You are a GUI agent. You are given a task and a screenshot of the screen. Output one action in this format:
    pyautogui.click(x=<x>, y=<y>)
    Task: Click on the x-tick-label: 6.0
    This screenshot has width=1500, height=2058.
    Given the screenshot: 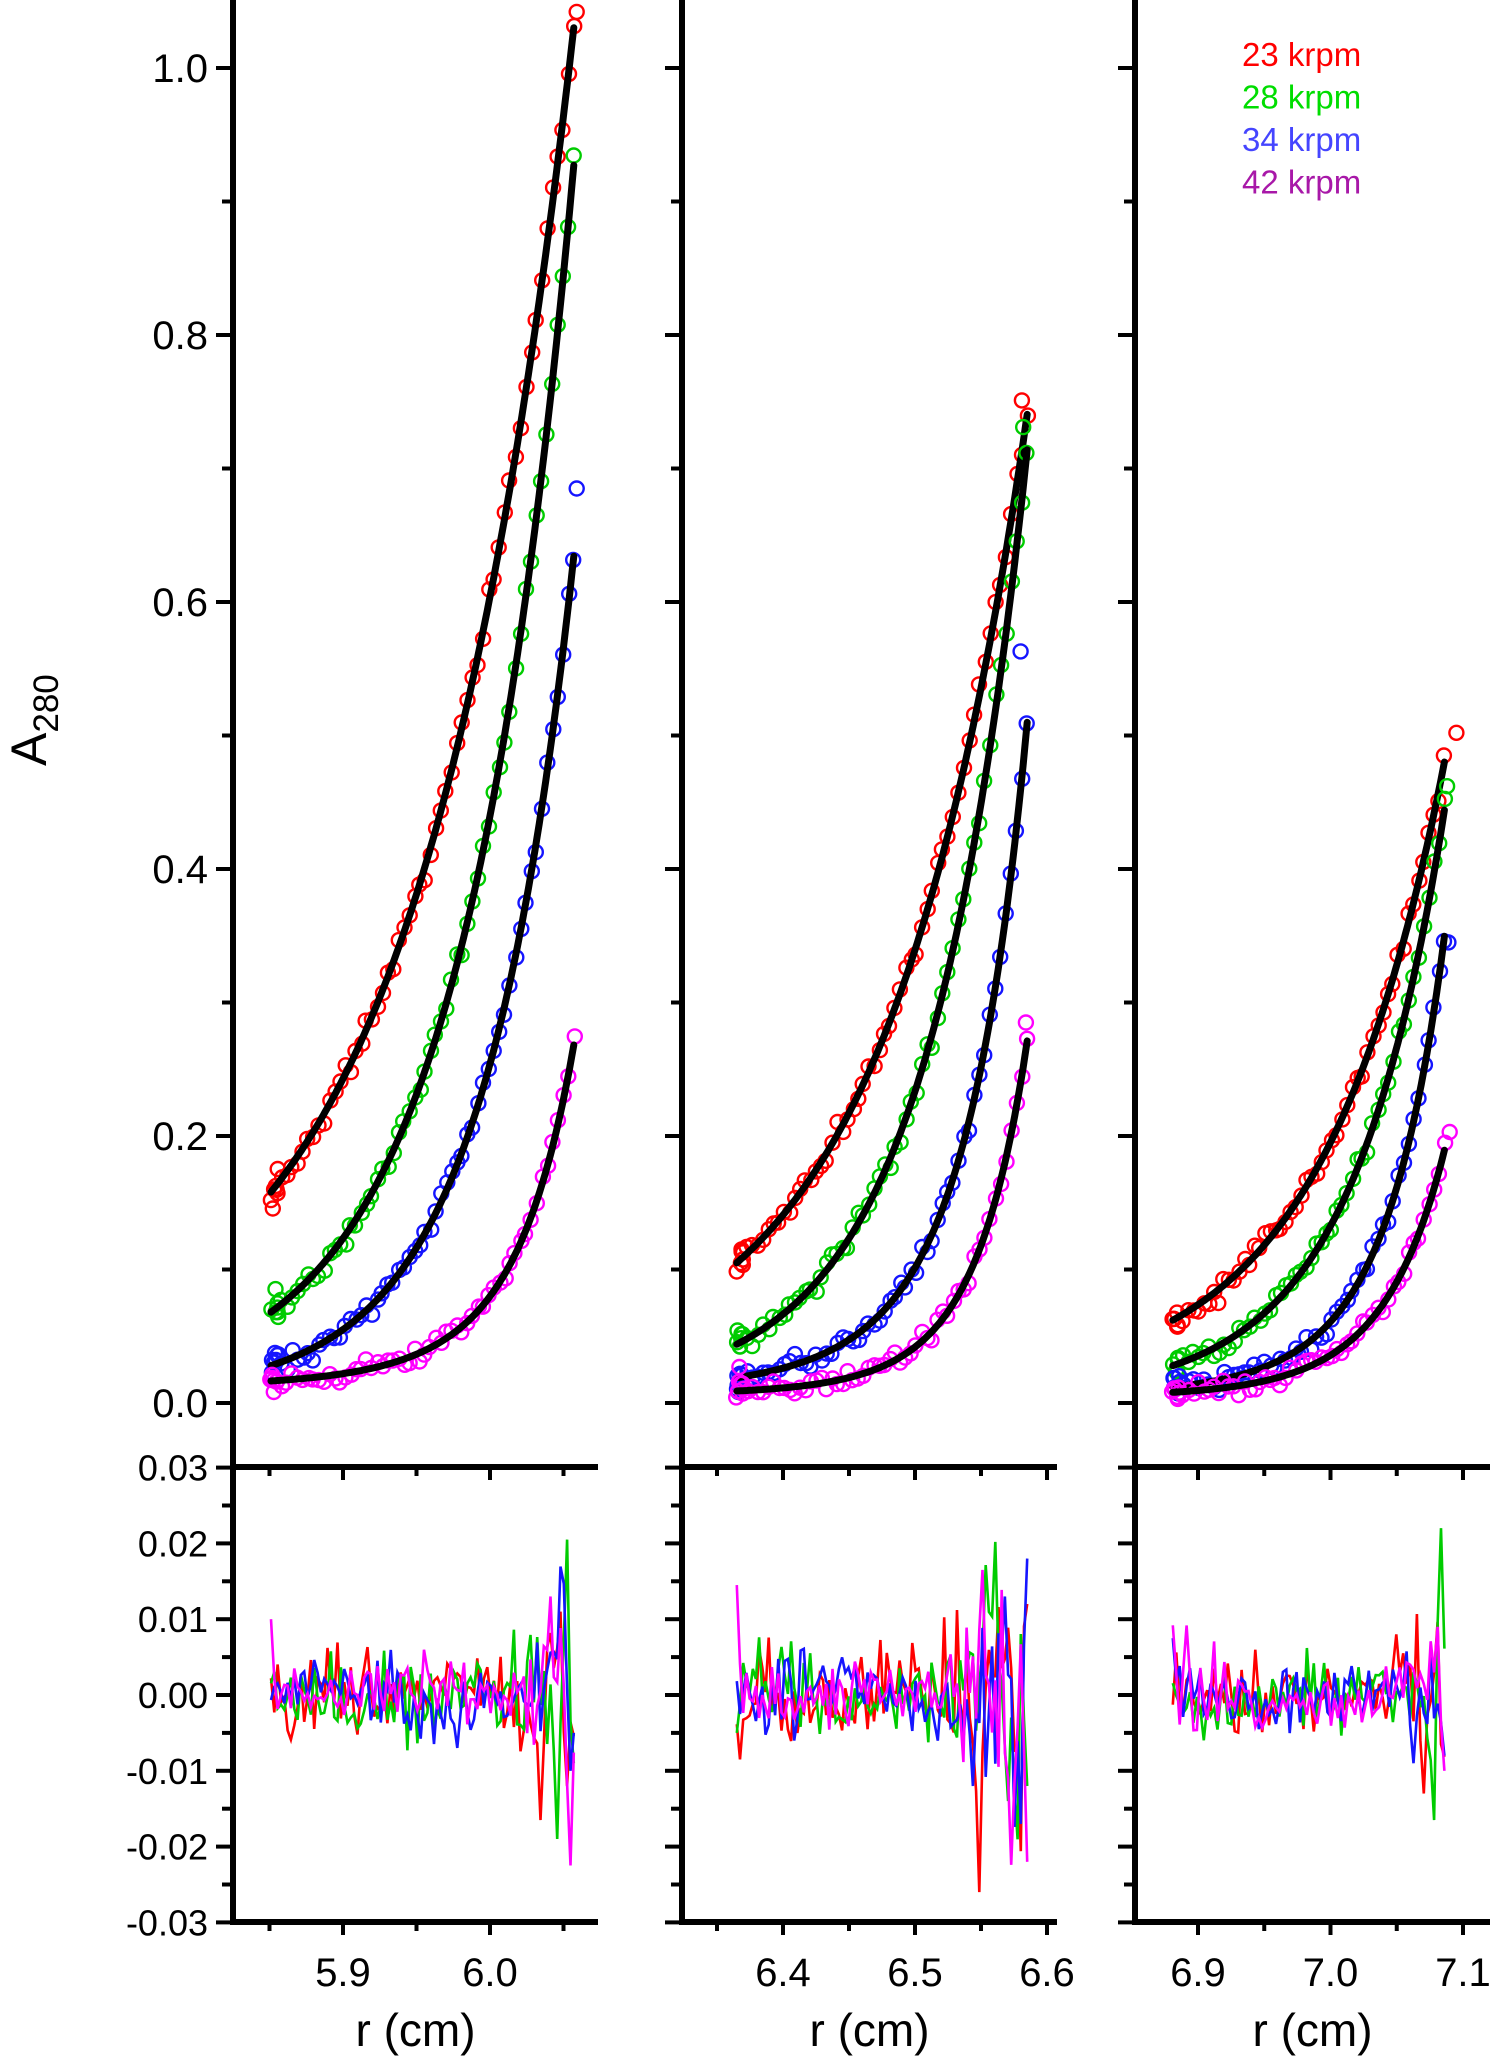 What is the action you would take?
    pyautogui.click(x=490, y=1973)
    